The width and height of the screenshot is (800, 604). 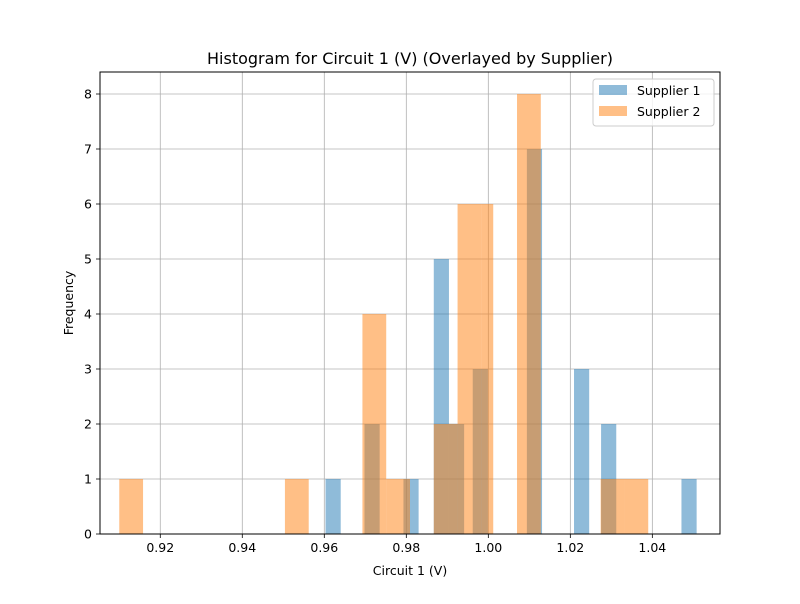 I want to click on legend: Supplier 1 Supplier 2, so click(x=653, y=102).